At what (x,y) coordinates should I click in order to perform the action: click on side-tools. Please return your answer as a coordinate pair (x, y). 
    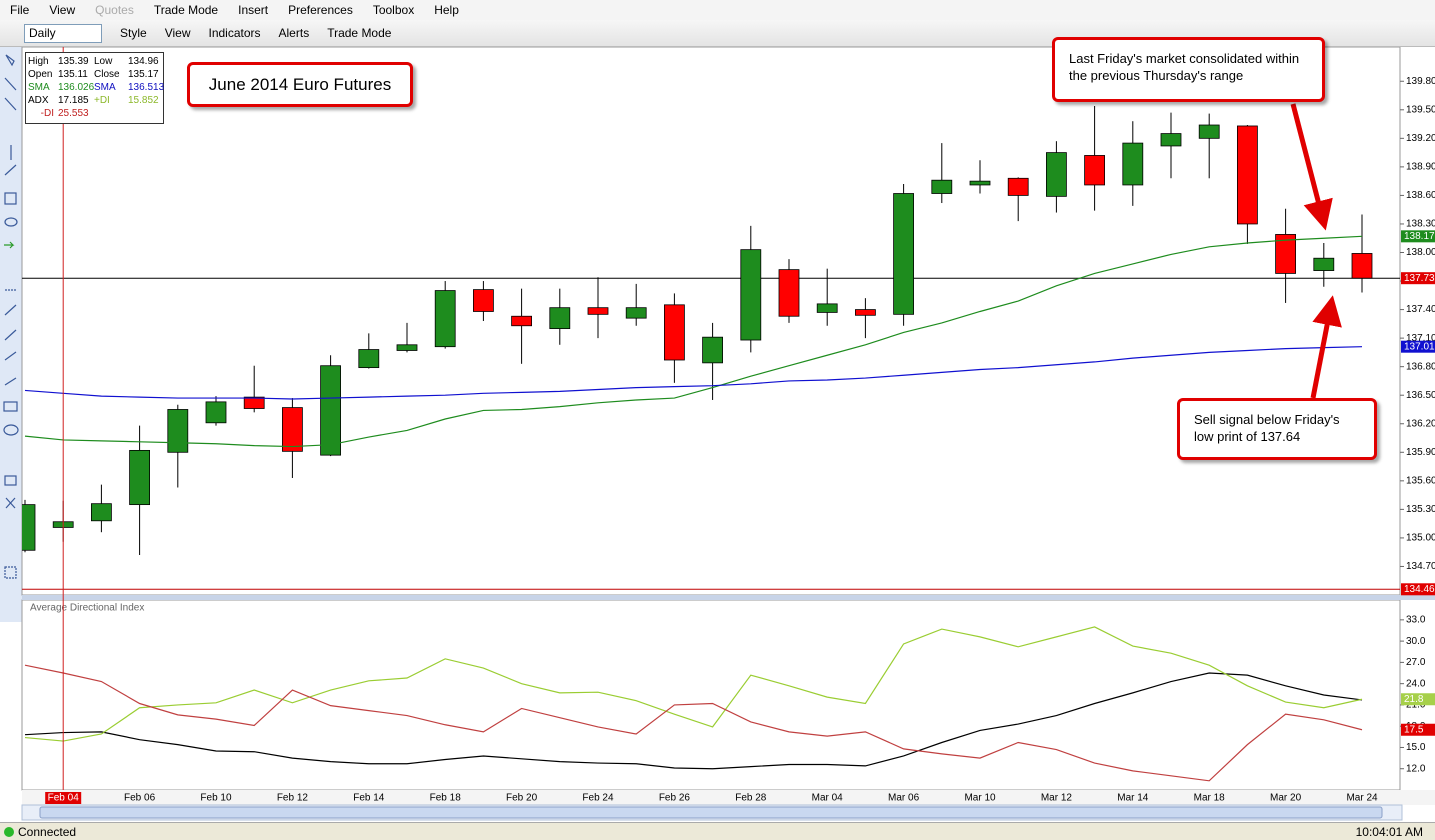
    Looking at the image, I should click on (11, 316).